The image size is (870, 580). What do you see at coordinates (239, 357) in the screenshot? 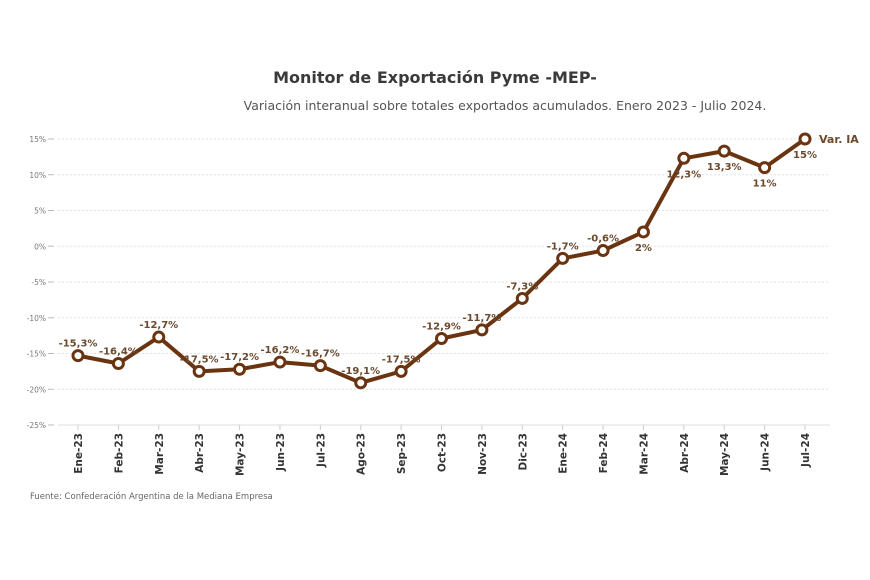
I see `data-label: -17,2%` at bounding box center [239, 357].